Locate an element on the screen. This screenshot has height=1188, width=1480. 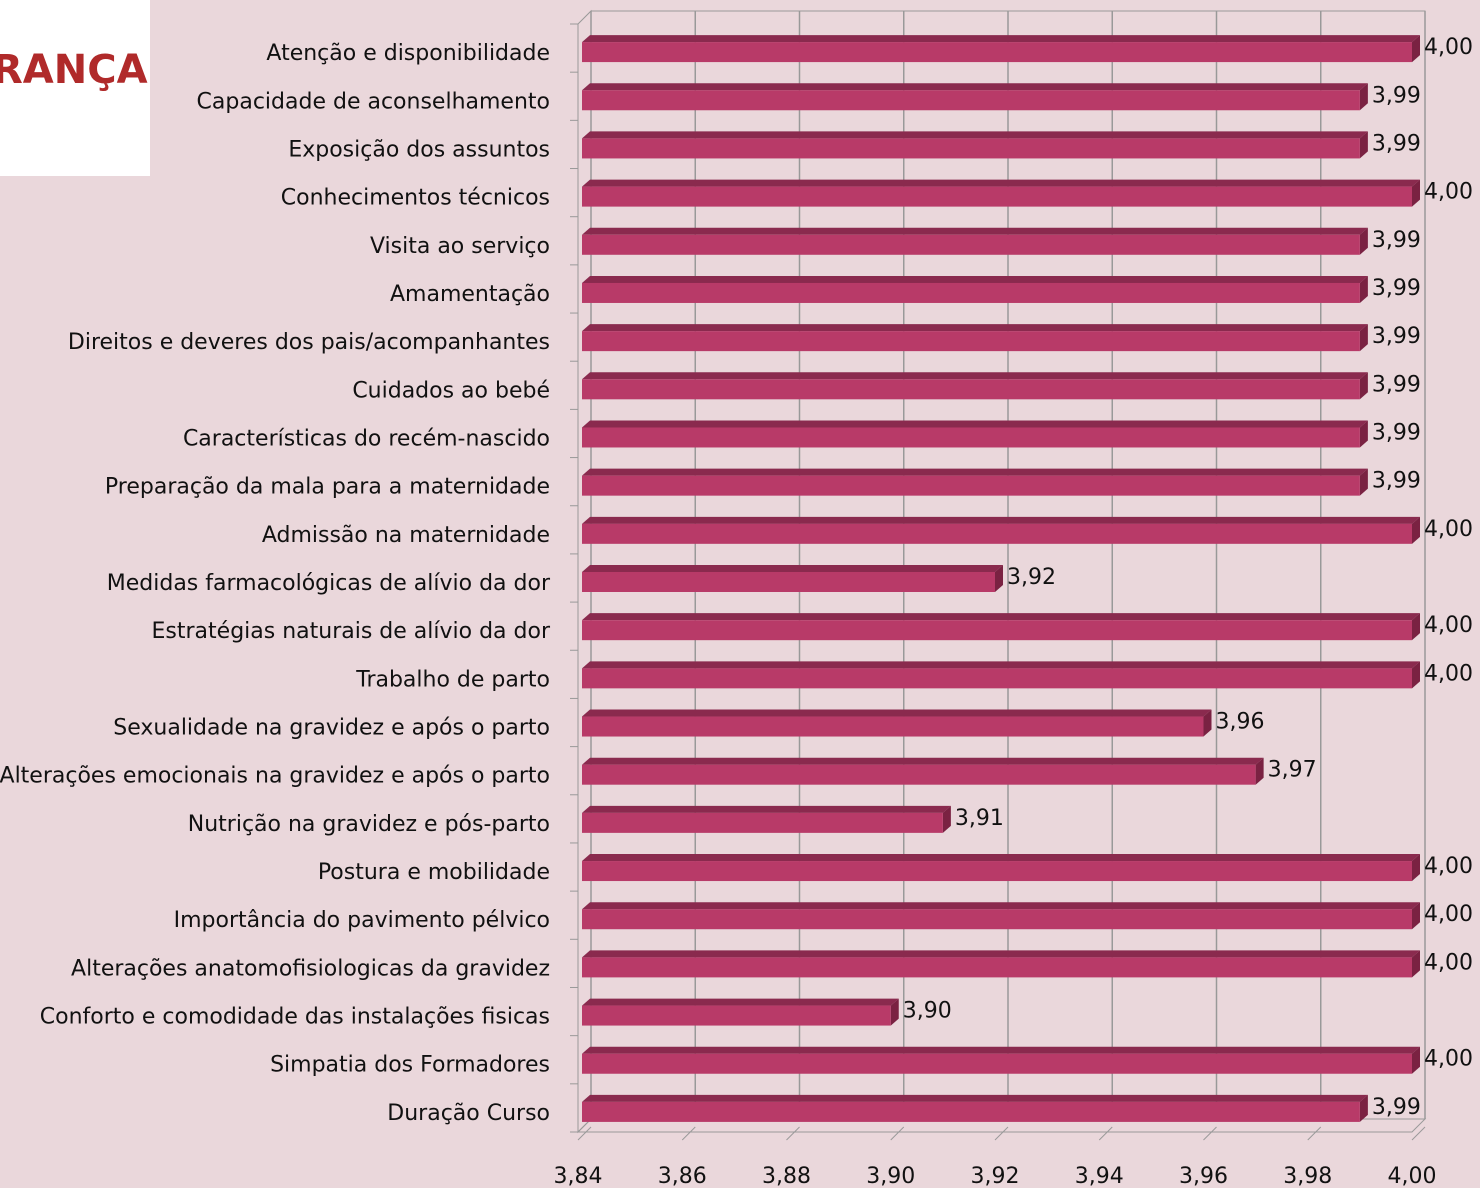
x-tick-label: 3,88 is located at coordinates (786, 1176).